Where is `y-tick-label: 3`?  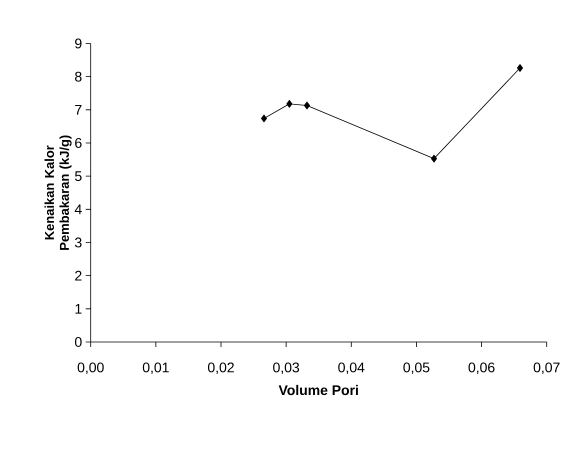
y-tick-label: 3 is located at coordinates (78, 243).